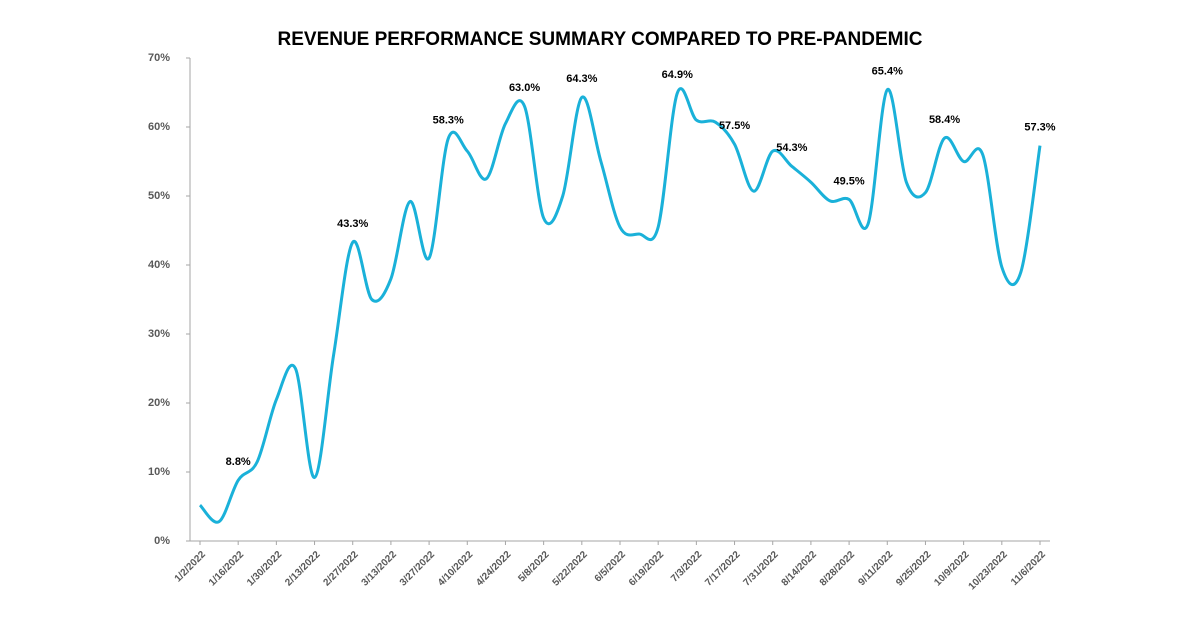  Describe the element at coordinates (159, 127) in the screenshot. I see `y-tick-label: 60%` at that location.